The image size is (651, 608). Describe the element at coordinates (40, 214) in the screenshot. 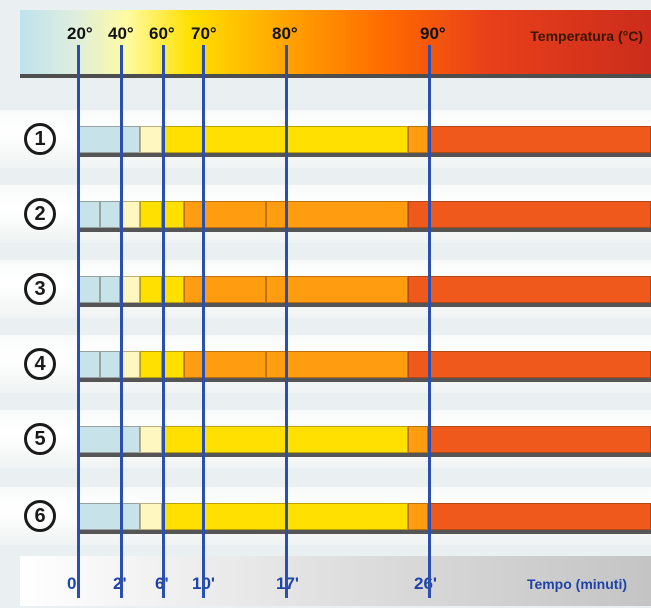

I see `row-number-badge: 2` at that location.